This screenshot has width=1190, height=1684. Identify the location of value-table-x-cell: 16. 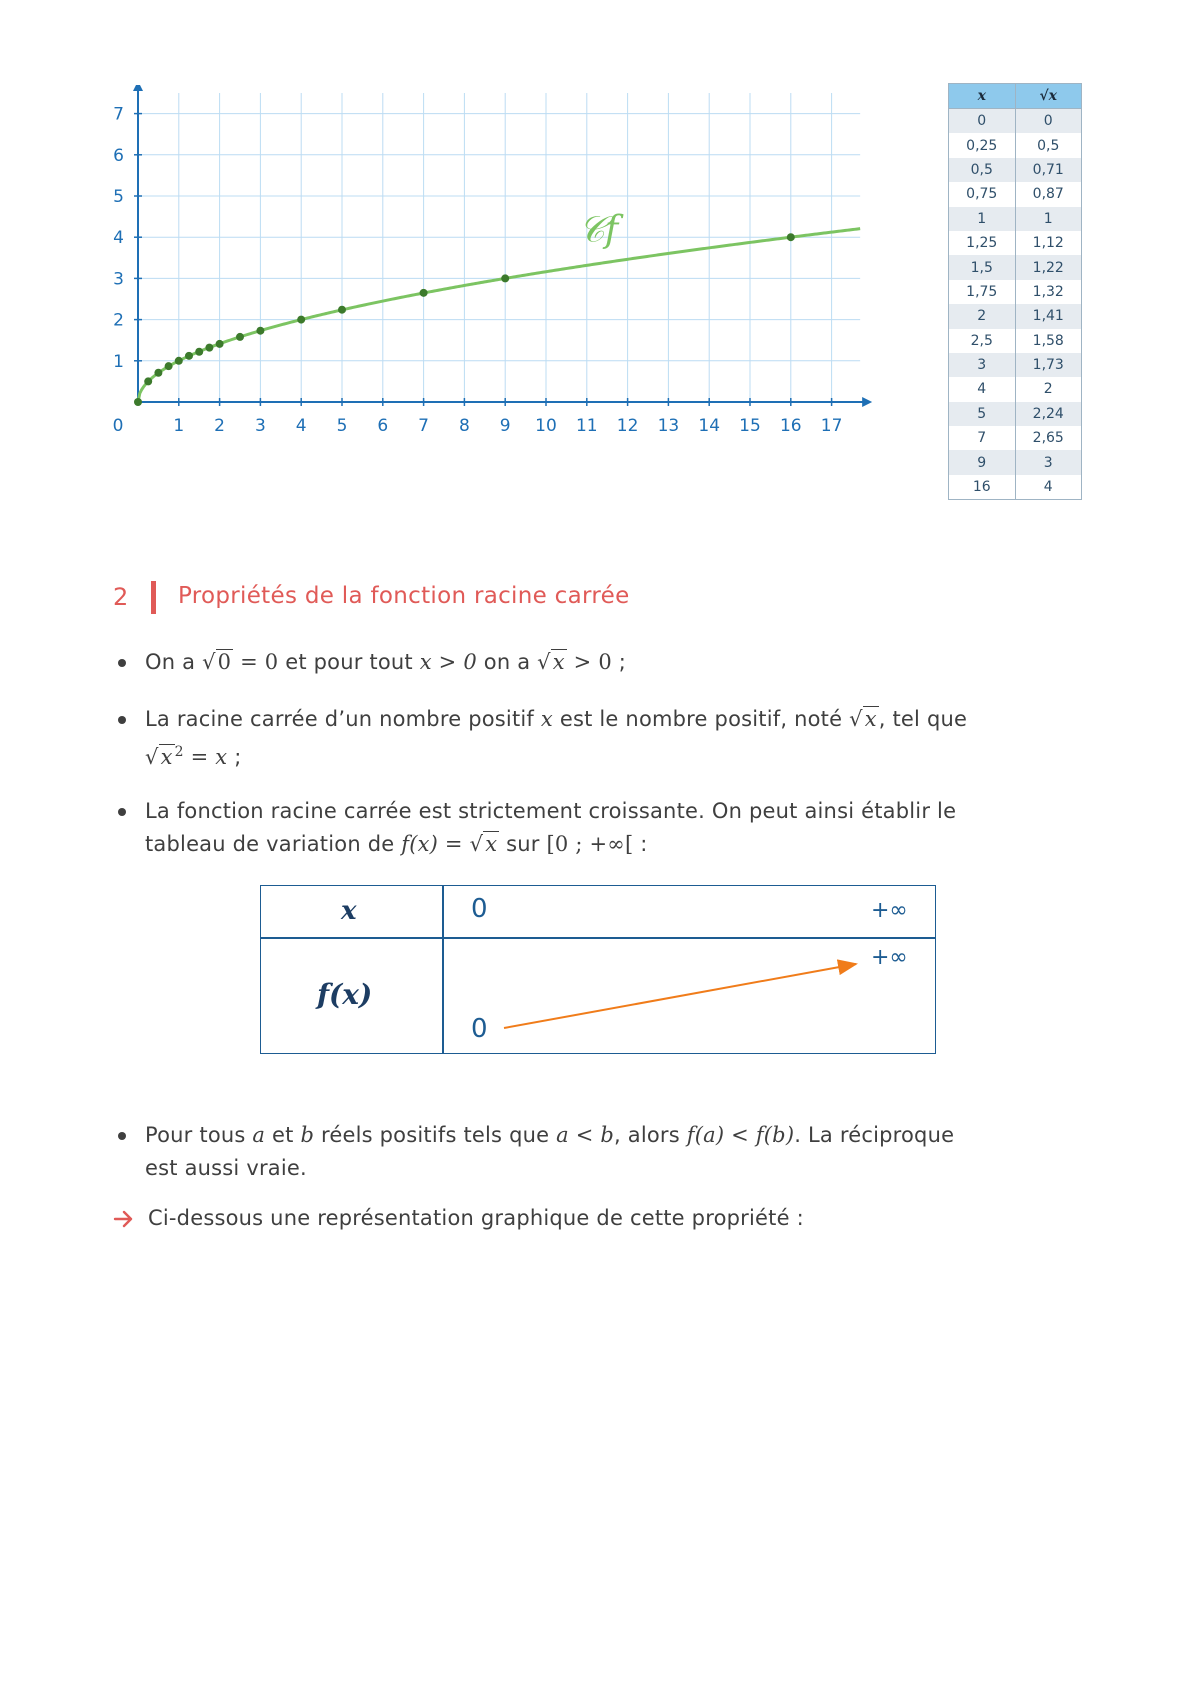
(982, 487).